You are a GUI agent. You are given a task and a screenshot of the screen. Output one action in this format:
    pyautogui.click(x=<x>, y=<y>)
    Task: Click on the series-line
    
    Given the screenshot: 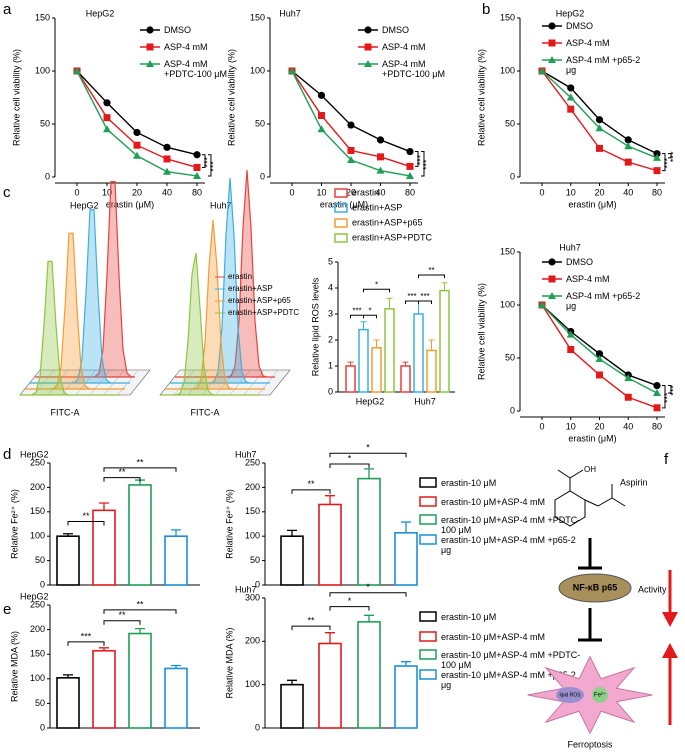 What is the action you would take?
    pyautogui.click(x=137, y=123)
    